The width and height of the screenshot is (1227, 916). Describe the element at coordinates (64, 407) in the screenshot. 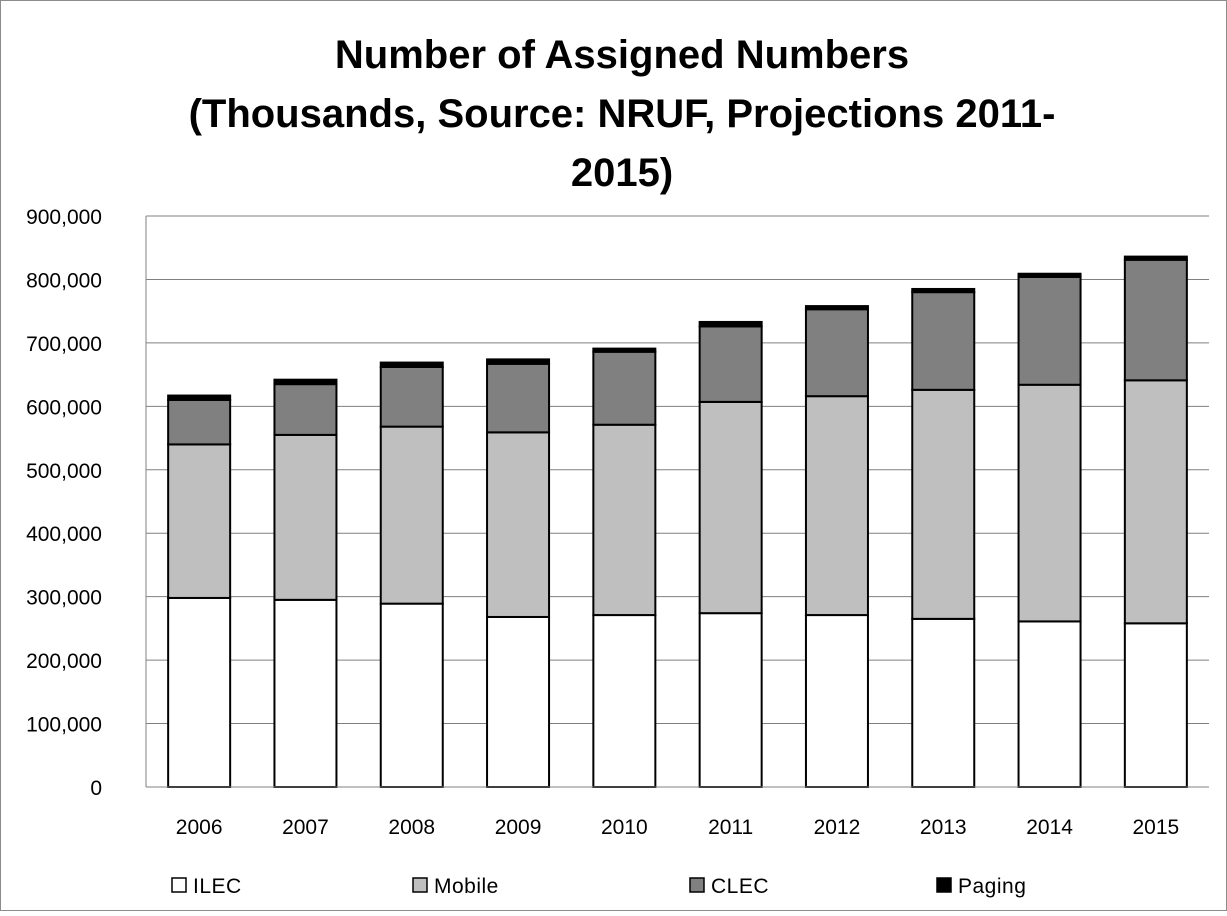

I see `y-tick-label: 600,000` at that location.